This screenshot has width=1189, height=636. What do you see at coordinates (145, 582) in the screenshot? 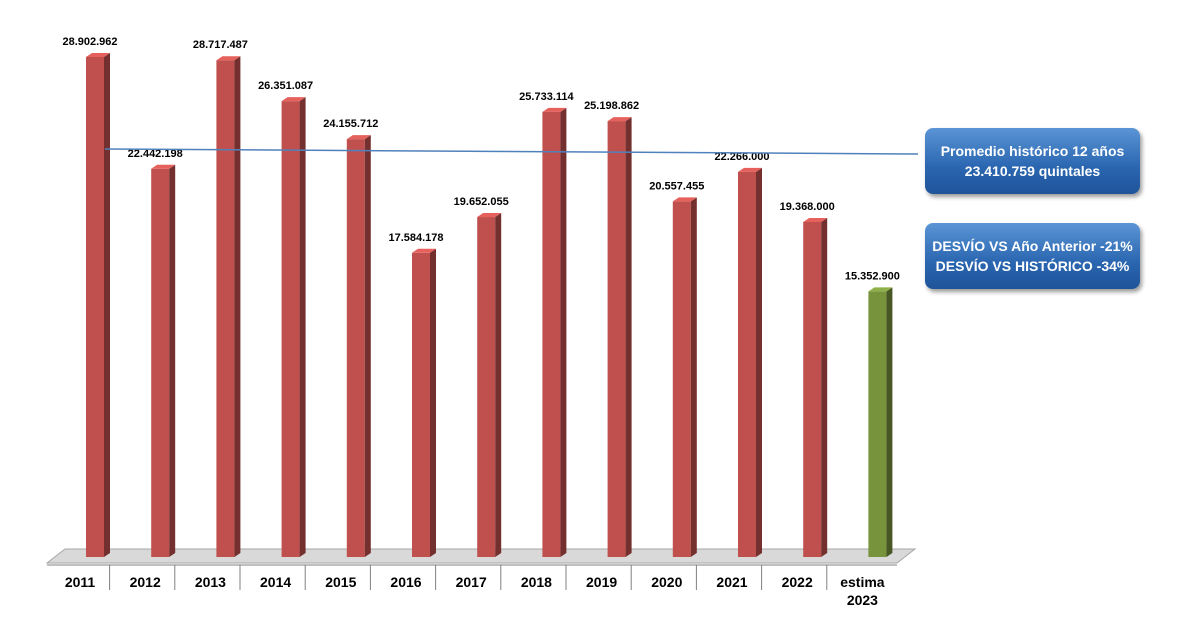
I see `x-tick-label: 2012` at bounding box center [145, 582].